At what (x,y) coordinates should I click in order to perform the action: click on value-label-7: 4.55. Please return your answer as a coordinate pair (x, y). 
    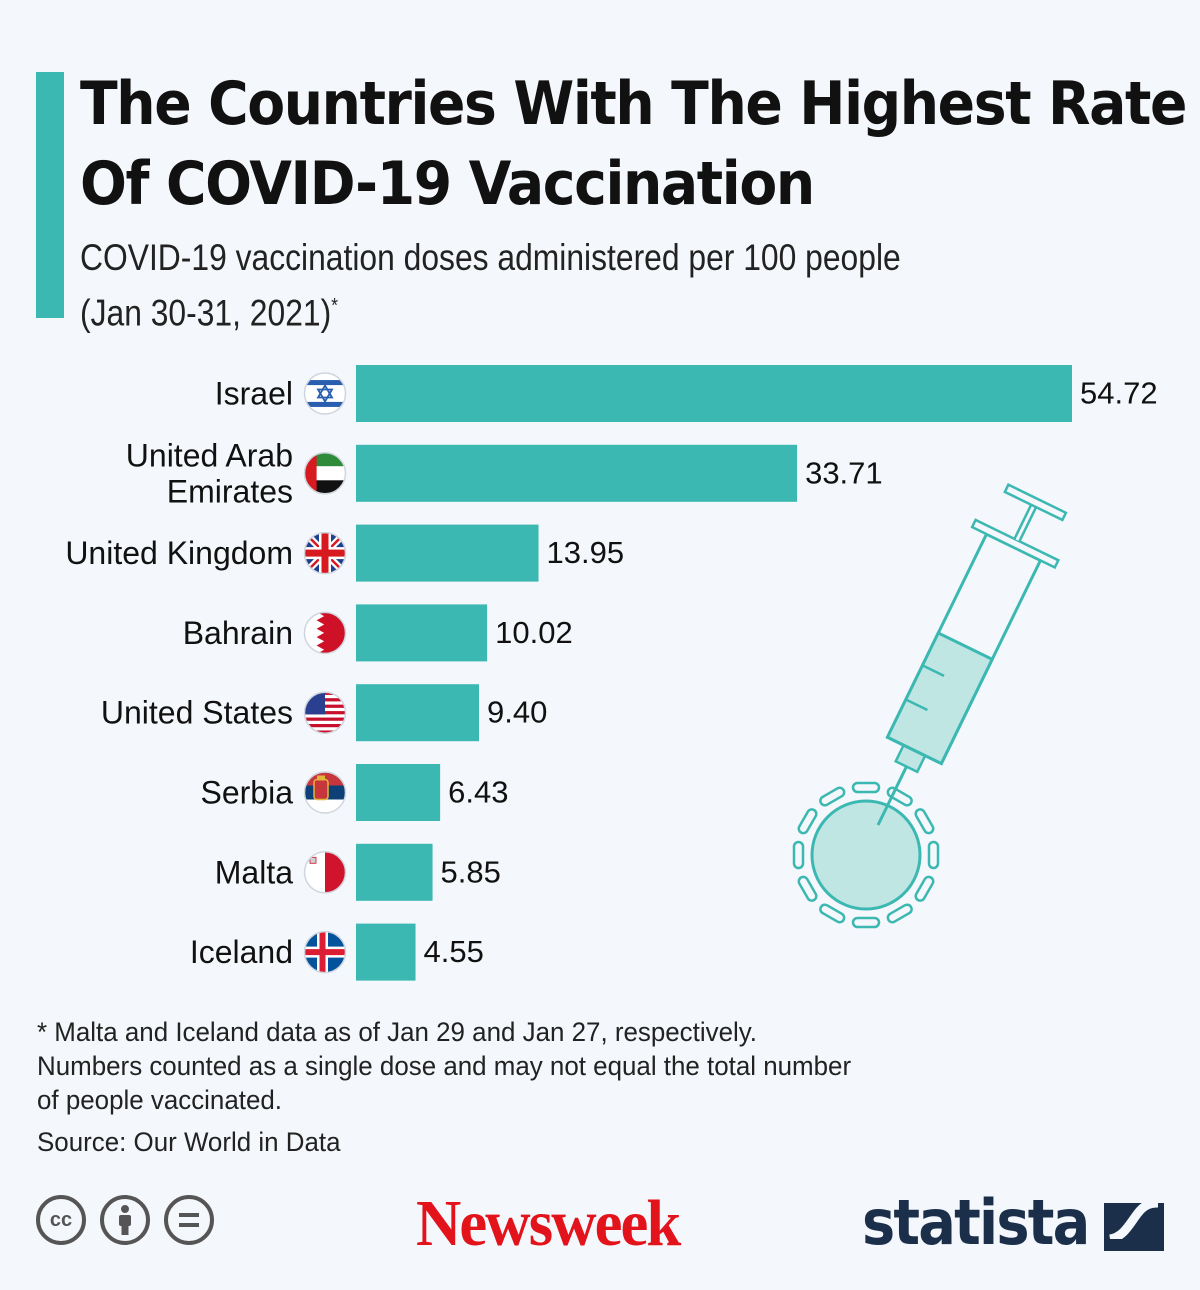
    Looking at the image, I should click on (454, 951).